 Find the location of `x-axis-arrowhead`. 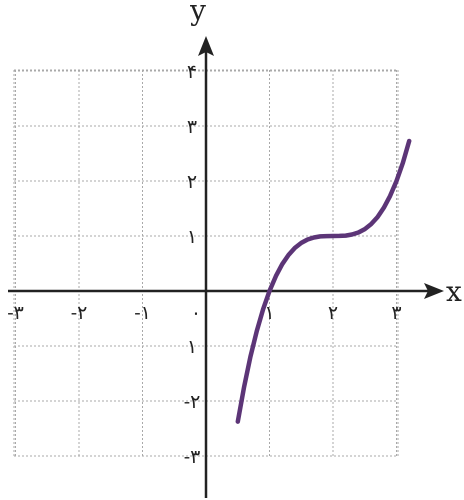

x-axis-arrowhead is located at coordinates (434, 291).